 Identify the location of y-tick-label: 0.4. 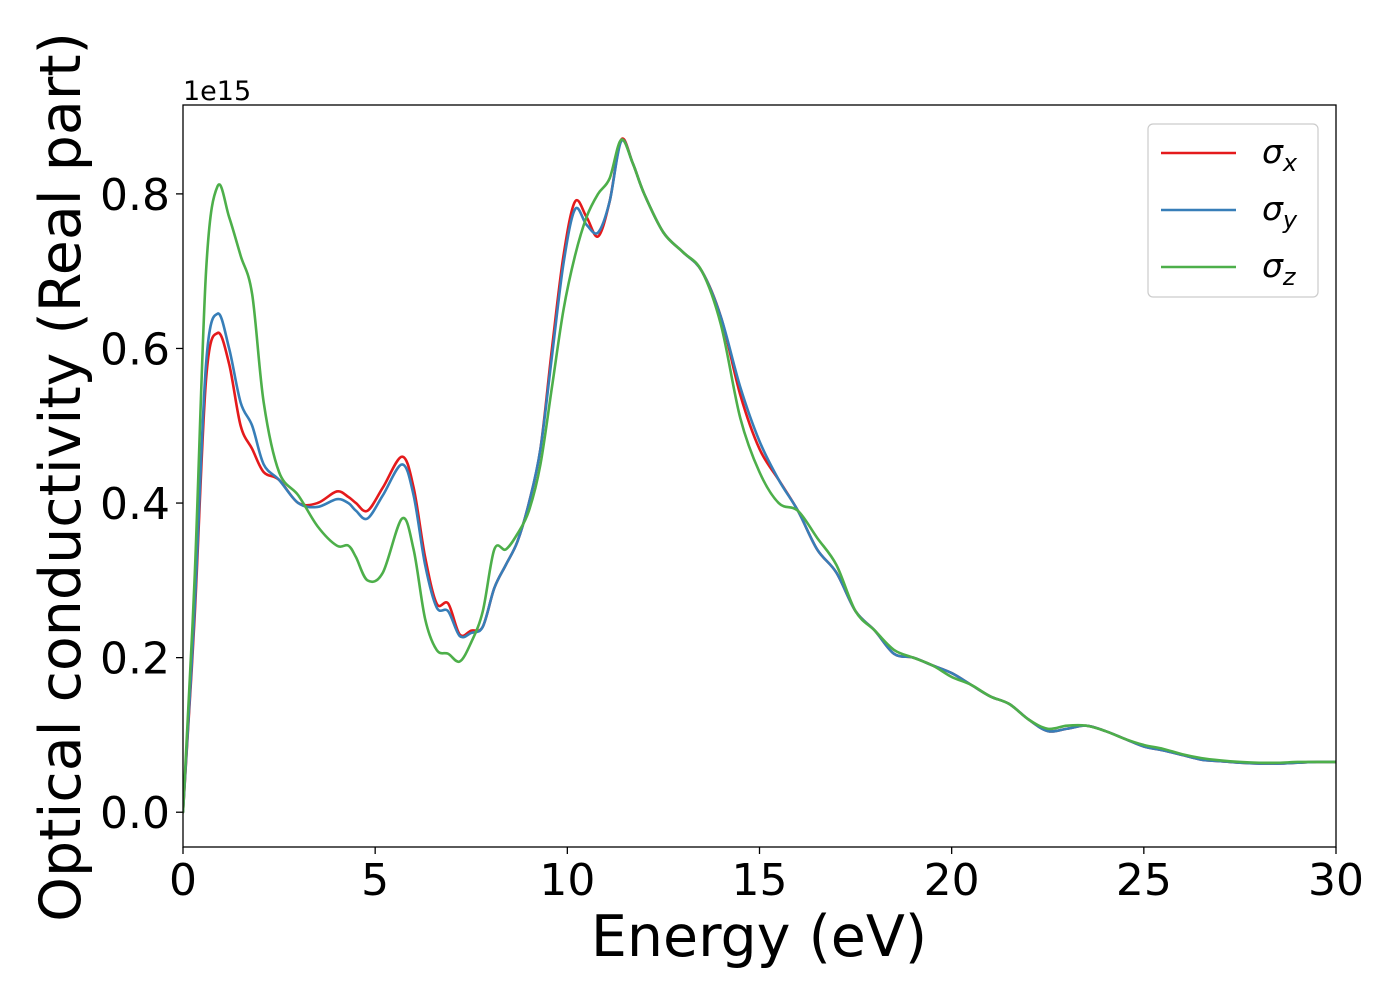
(135, 504).